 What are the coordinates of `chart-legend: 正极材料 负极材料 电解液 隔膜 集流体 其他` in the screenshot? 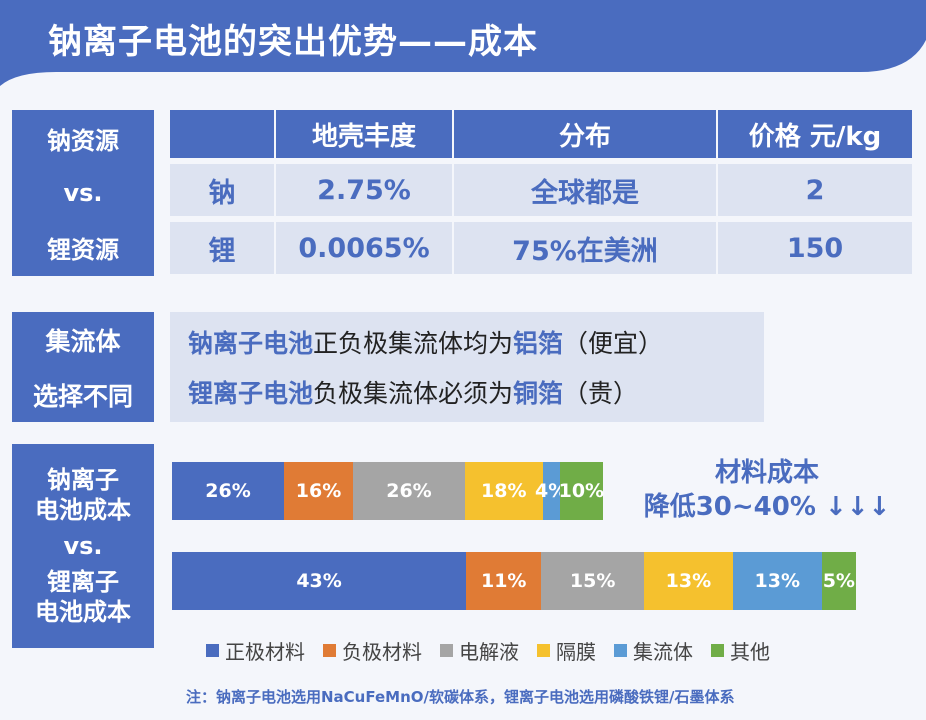 It's located at (488, 650).